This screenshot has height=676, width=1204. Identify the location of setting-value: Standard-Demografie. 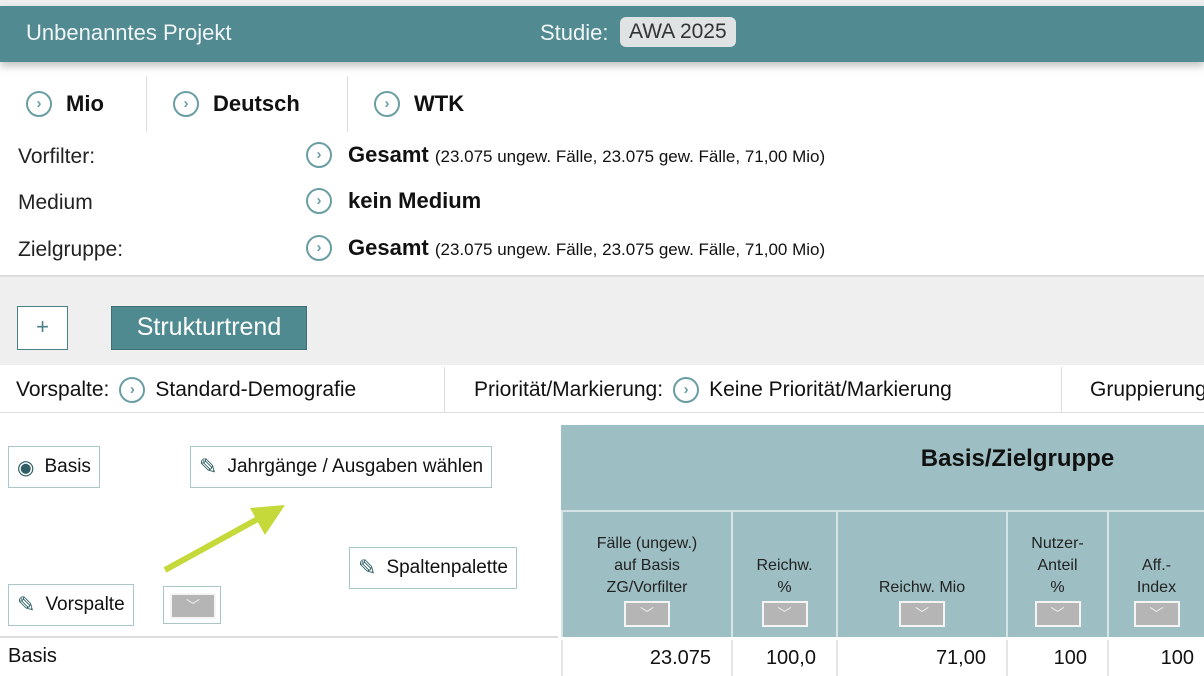
(256, 389).